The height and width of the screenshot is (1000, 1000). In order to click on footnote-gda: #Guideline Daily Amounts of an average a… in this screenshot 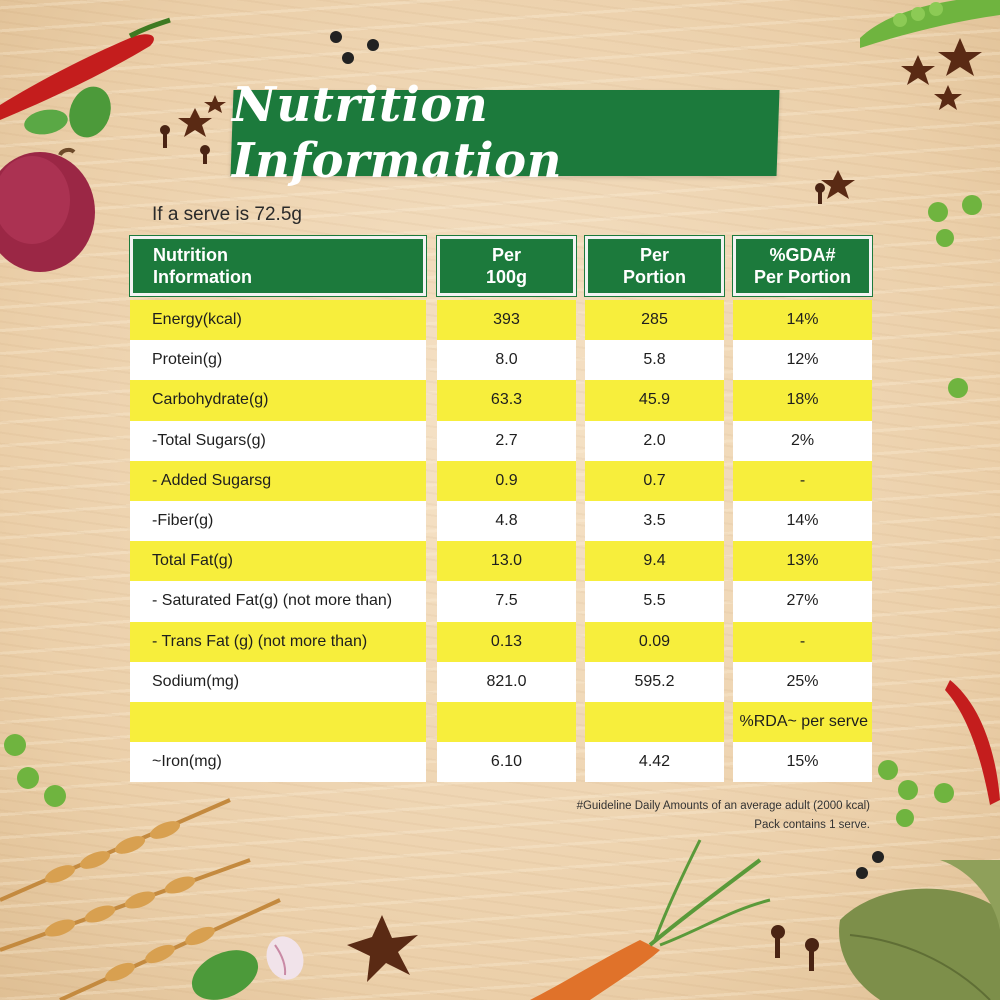, I will do `click(723, 806)`.